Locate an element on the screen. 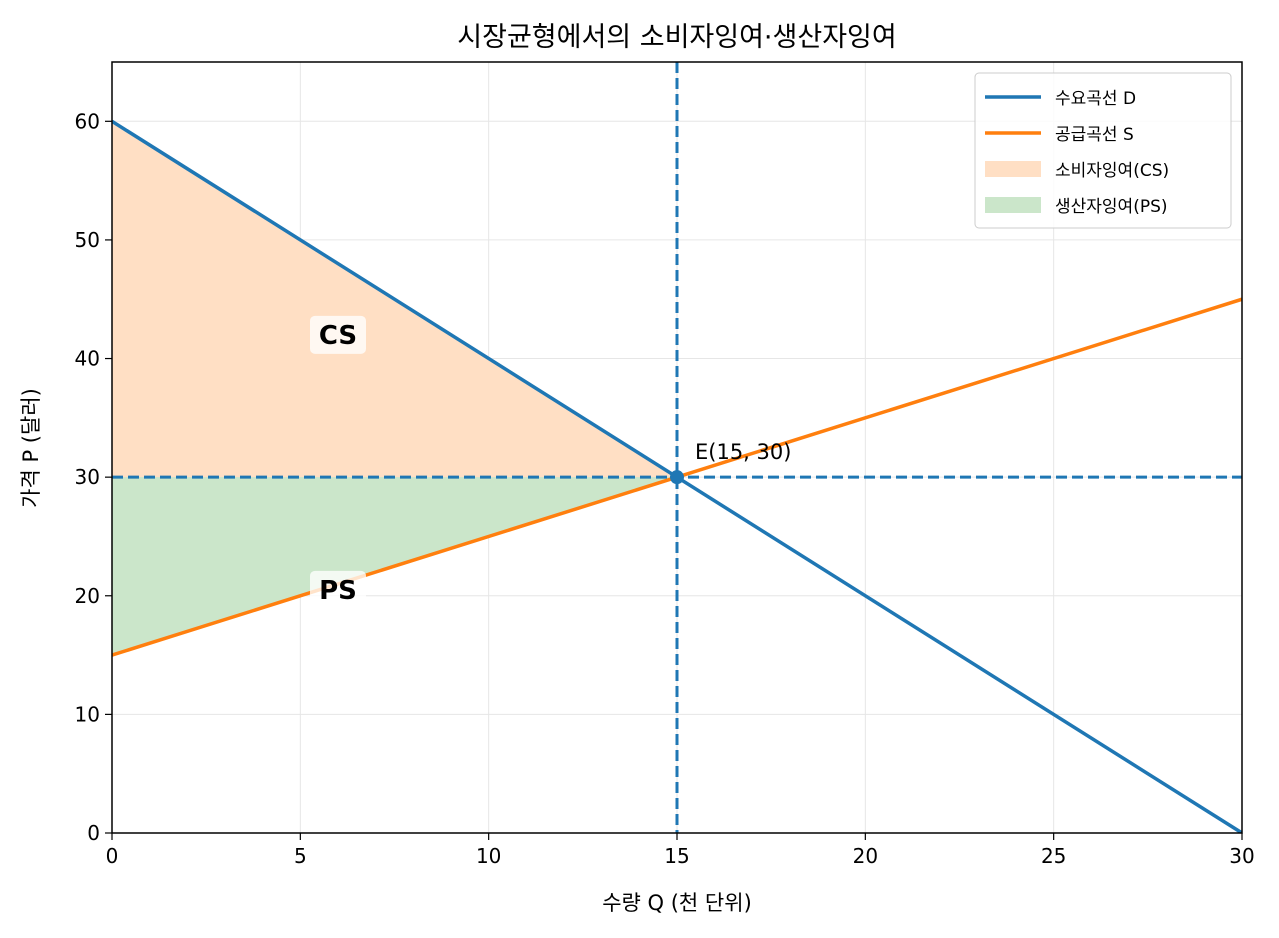 Image resolution: width=1279 pixels, height=938 pixels. x-tick-label: 20 is located at coordinates (865, 856).